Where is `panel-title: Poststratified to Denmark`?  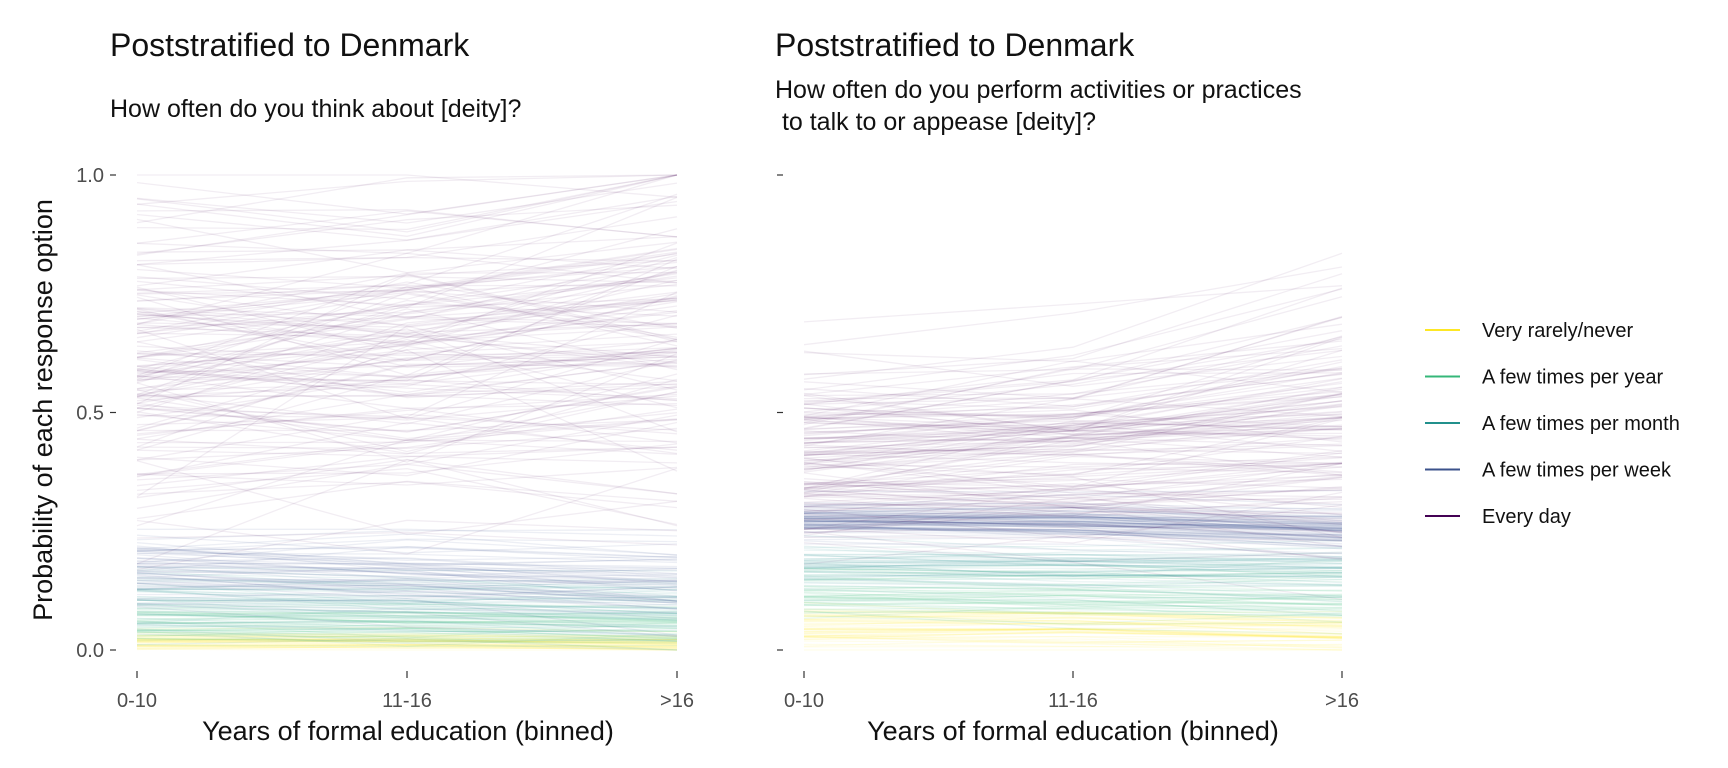 panel-title: Poststratified to Denmark is located at coordinates (290, 45).